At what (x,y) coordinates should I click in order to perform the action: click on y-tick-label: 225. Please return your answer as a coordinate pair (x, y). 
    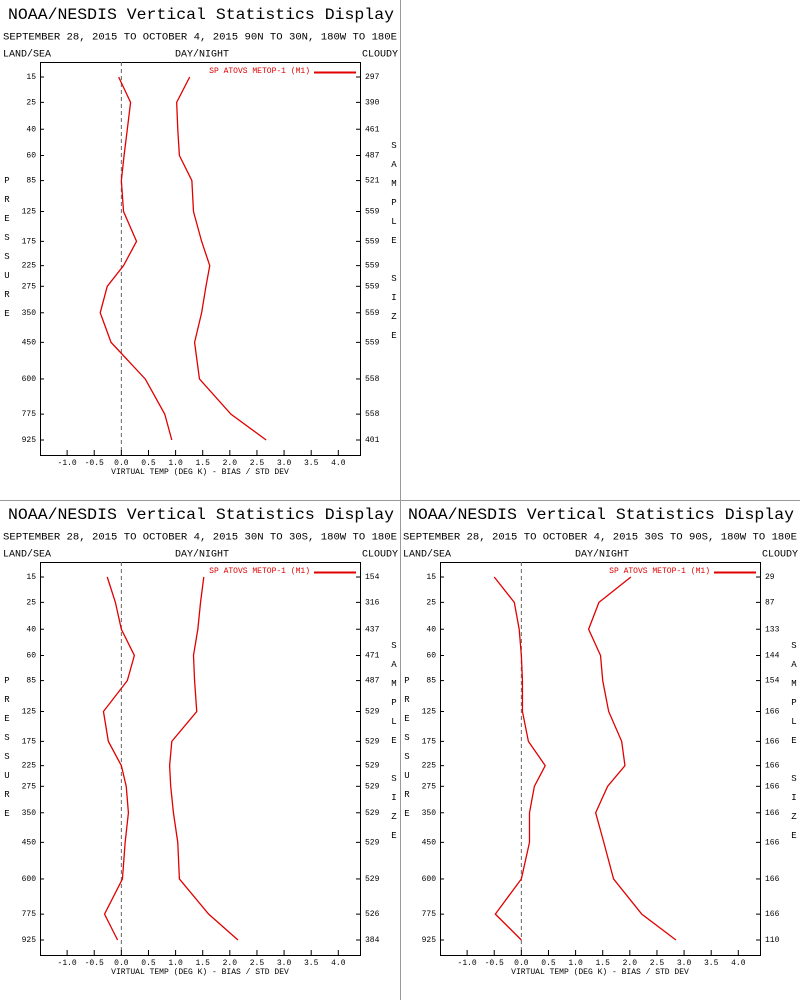
    Looking at the image, I should click on (29, 266).